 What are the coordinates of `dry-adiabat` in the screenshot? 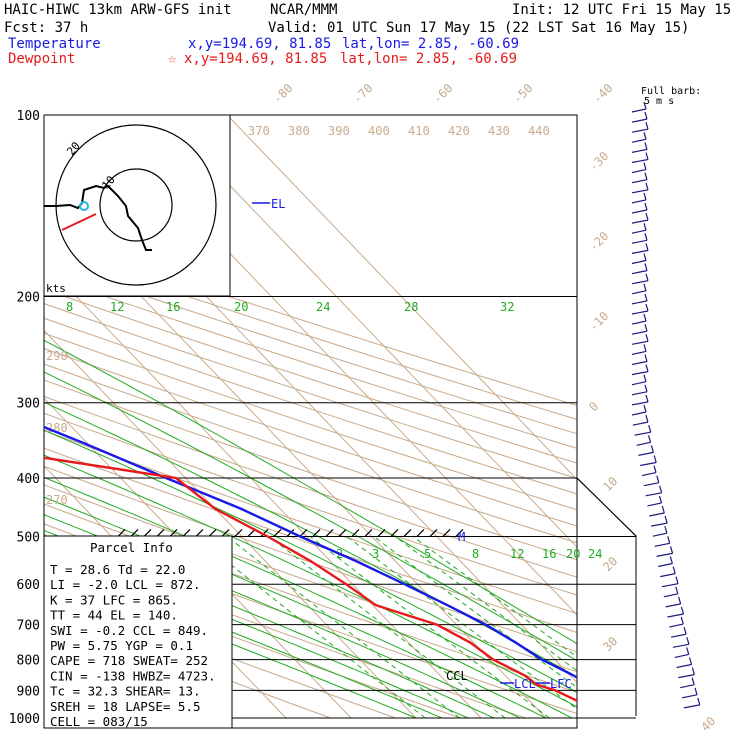 It's located at (220, 652).